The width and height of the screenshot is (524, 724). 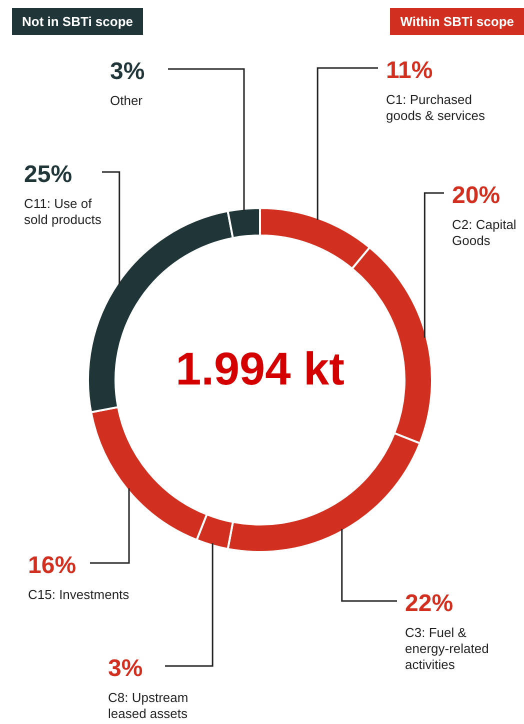 What do you see at coordinates (148, 705) in the screenshot?
I see `slice-label: C8: Upstream leased assets` at bounding box center [148, 705].